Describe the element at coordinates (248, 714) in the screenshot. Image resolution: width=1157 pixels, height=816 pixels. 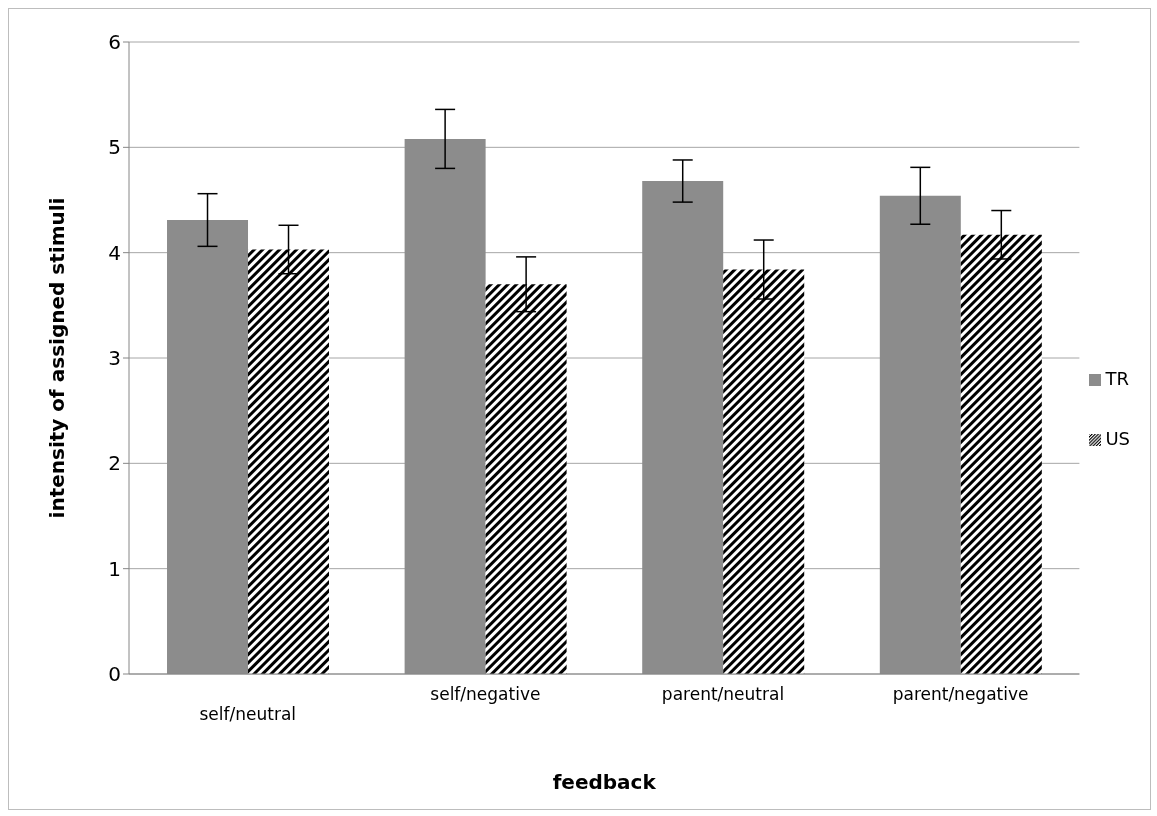
I see `x-tick-label: self/neutral` at that location.